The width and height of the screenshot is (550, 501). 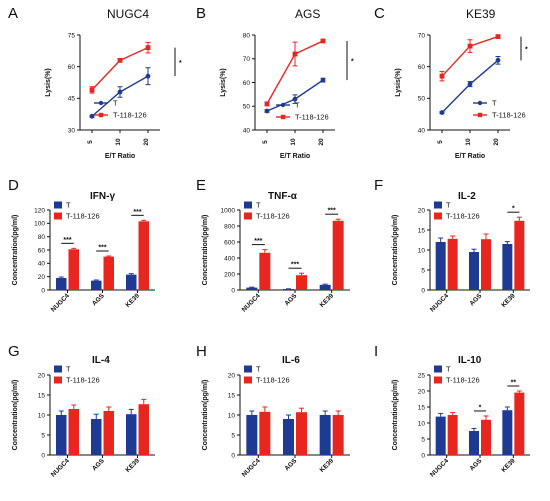 I want to click on y-tick-label-c: 60, so click(x=422, y=67).